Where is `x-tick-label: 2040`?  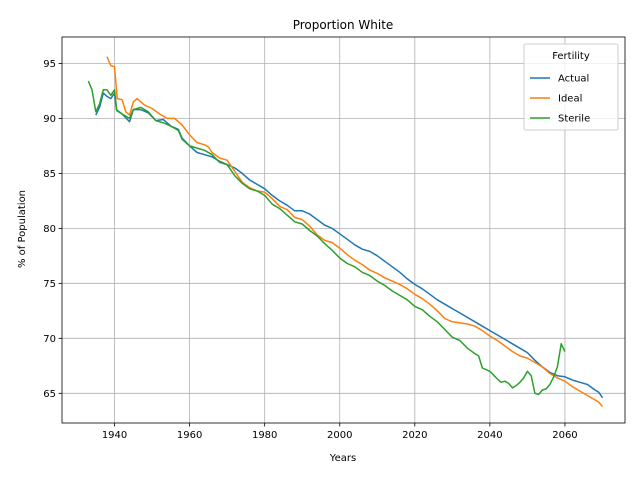 x-tick-label: 2040 is located at coordinates (489, 435).